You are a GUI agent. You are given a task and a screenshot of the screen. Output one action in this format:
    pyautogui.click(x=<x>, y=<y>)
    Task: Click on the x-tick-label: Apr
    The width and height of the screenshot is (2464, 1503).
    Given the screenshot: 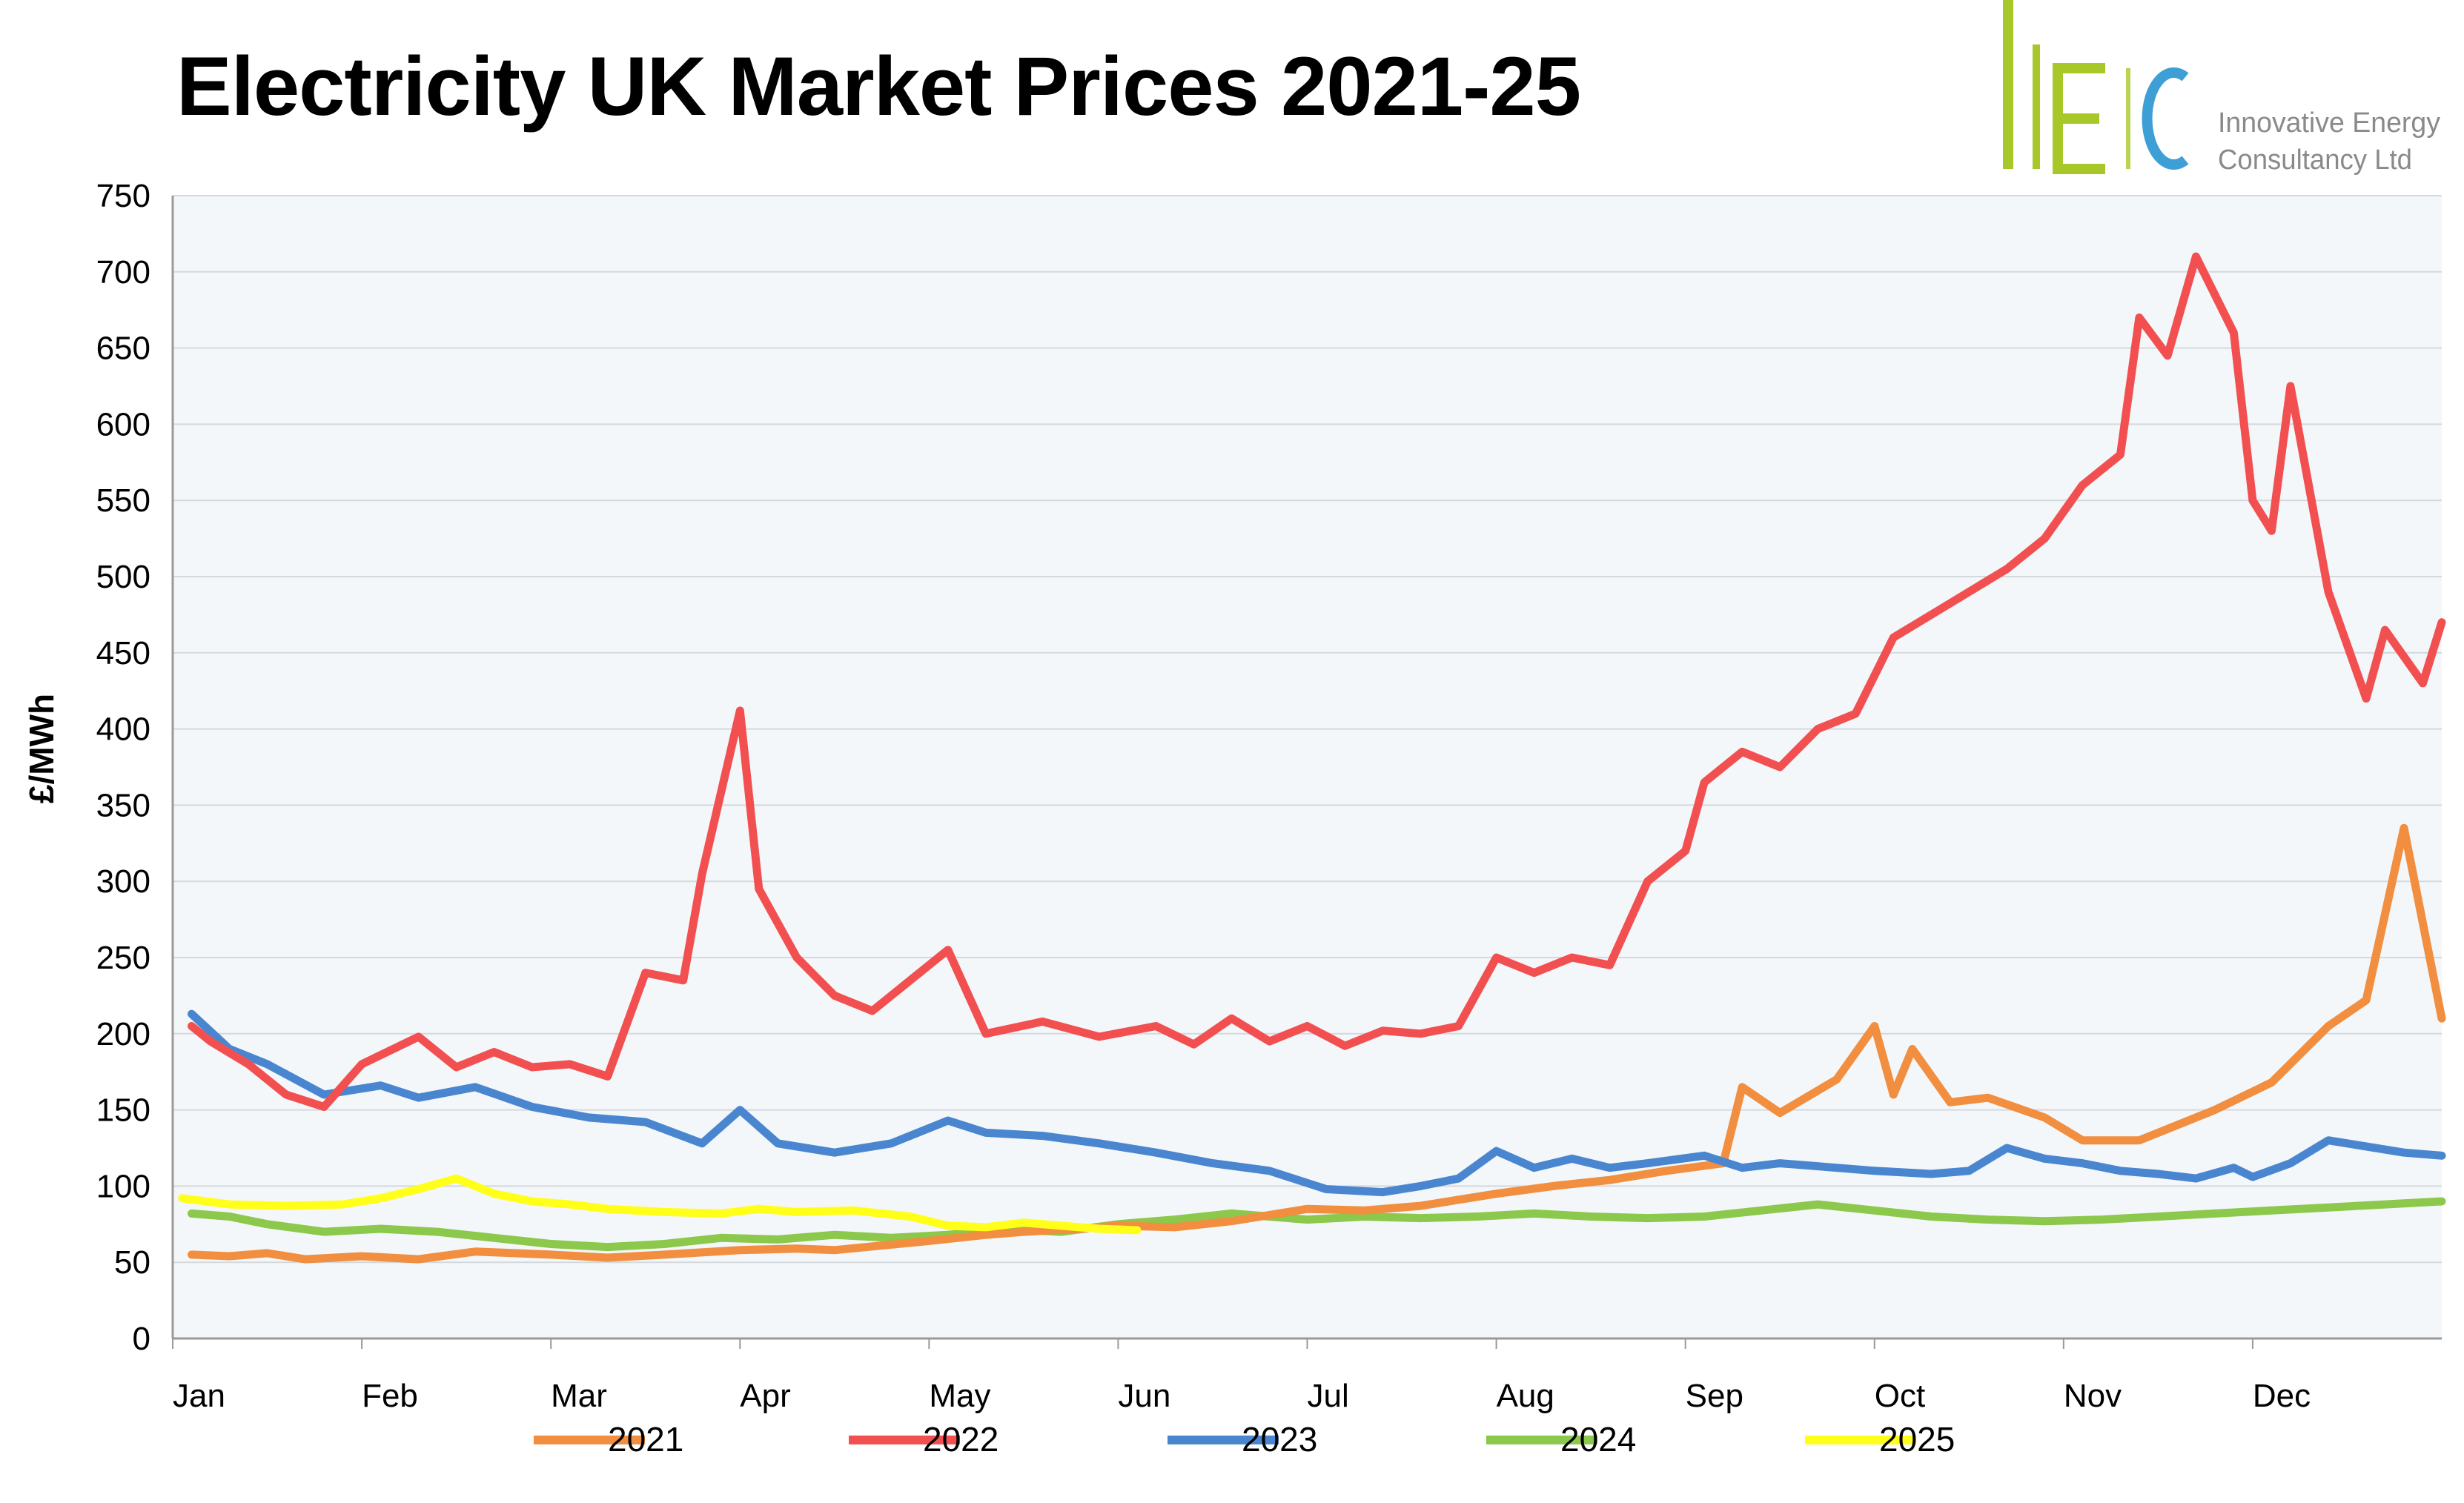 What is the action you would take?
    pyautogui.click(x=765, y=1396)
    